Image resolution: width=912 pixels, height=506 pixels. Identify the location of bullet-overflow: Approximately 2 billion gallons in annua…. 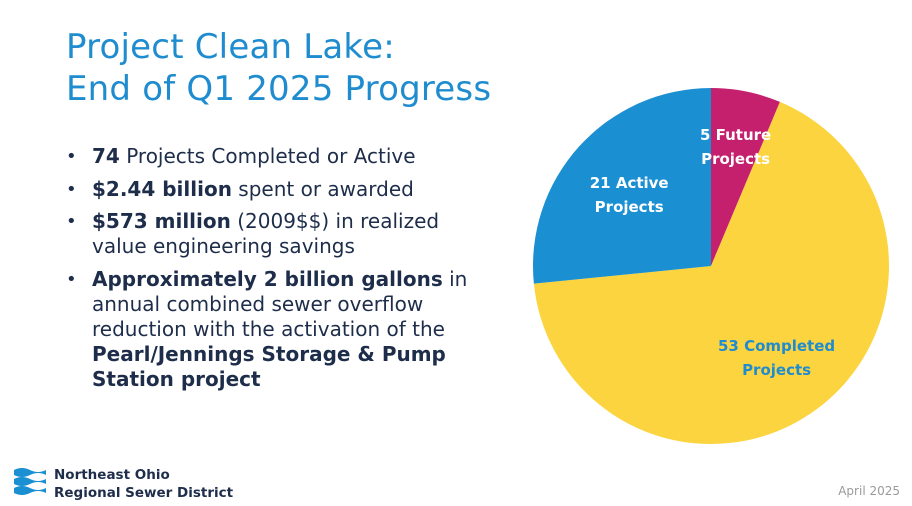
(276, 329).